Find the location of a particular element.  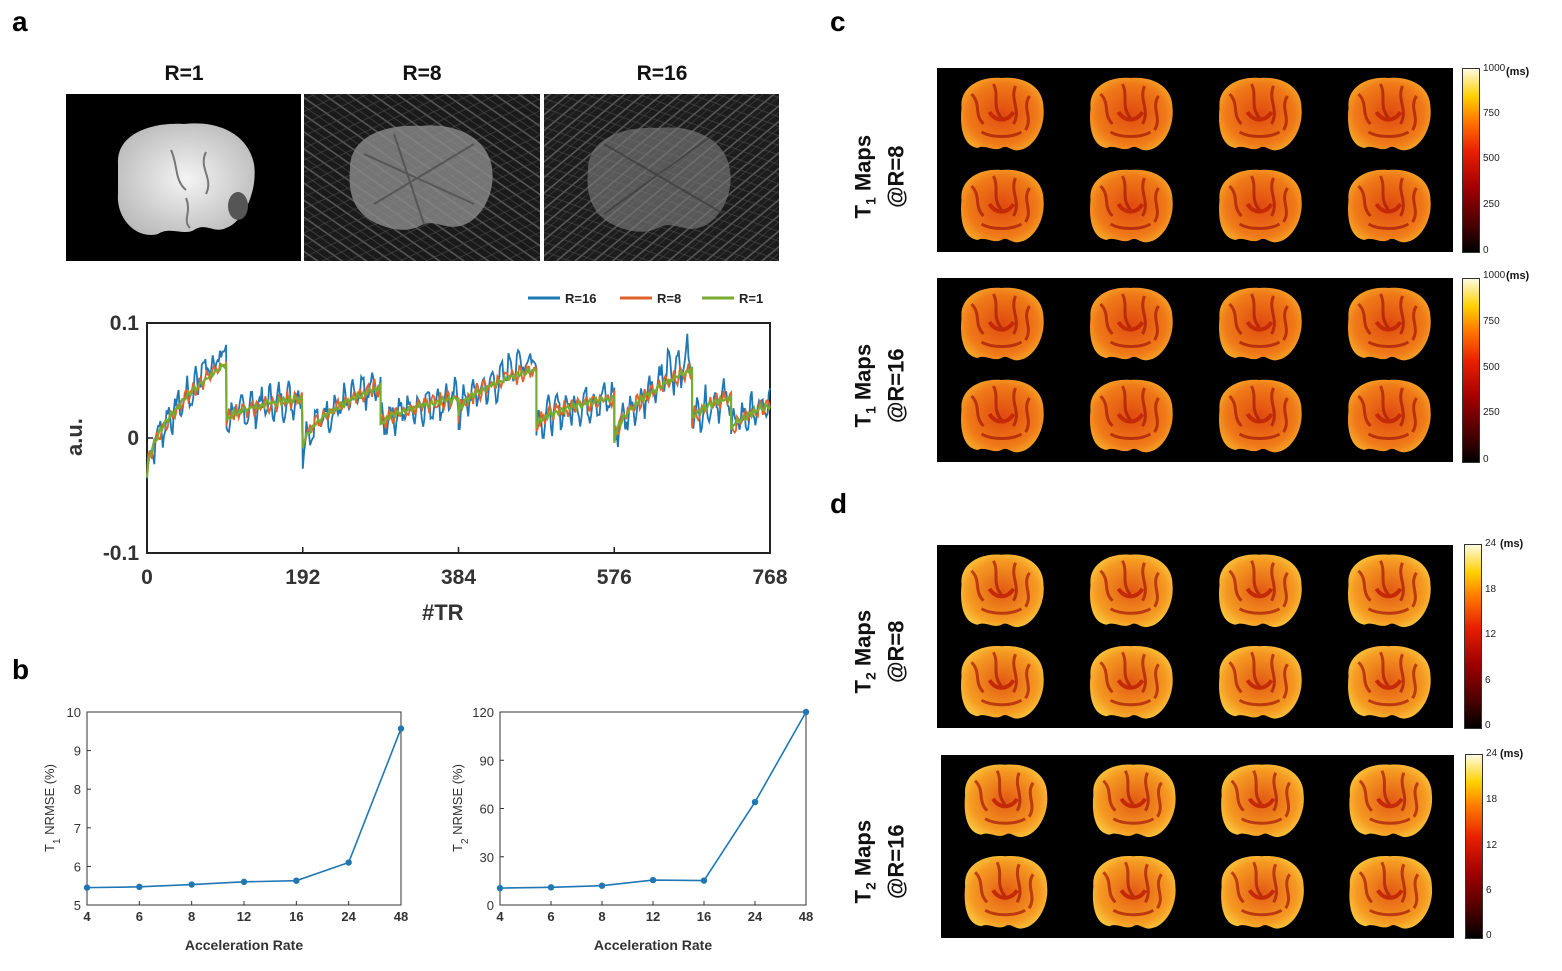

signal-ytick-label: -0.1 is located at coordinates (121, 553).